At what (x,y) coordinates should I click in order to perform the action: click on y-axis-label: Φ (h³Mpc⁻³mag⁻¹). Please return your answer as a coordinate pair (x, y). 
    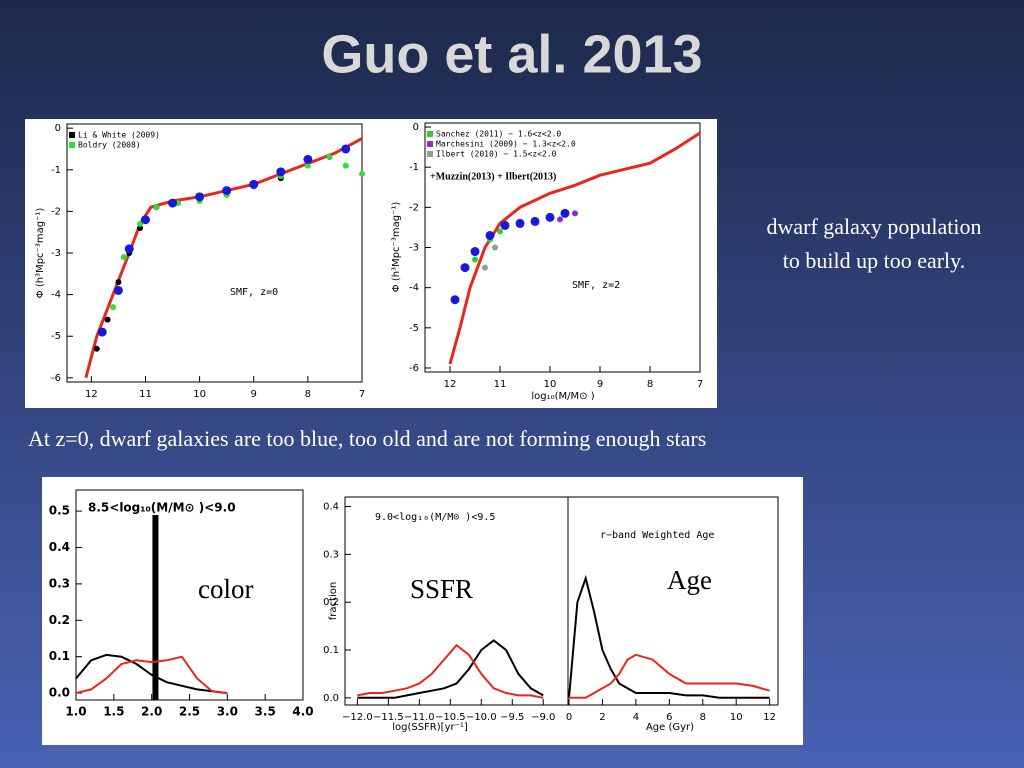
    Looking at the image, I should click on (40, 253).